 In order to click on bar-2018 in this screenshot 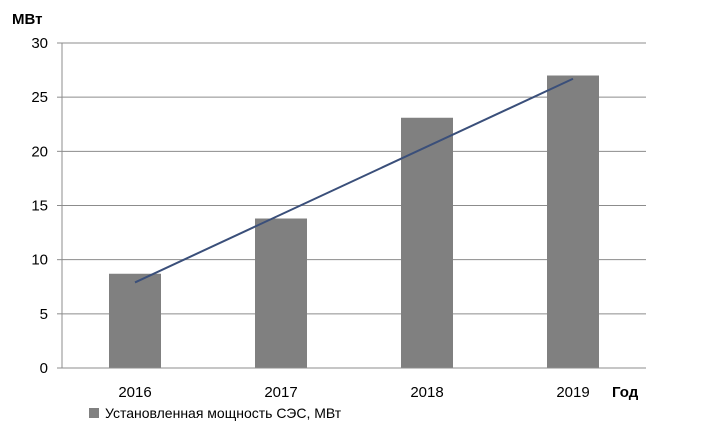, I will do `click(427, 242)`.